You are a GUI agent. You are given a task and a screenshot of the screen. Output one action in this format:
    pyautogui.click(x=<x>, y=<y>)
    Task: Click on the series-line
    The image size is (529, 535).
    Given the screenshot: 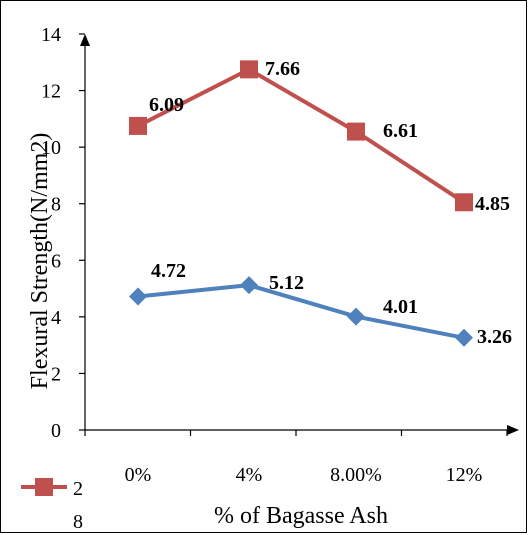 What is the action you would take?
    pyautogui.click(x=301, y=311)
    